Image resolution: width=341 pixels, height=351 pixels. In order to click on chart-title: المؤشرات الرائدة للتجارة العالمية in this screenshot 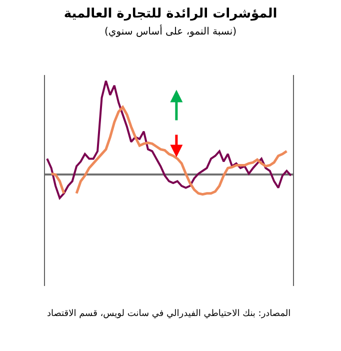, I will do `click(171, 14)`.